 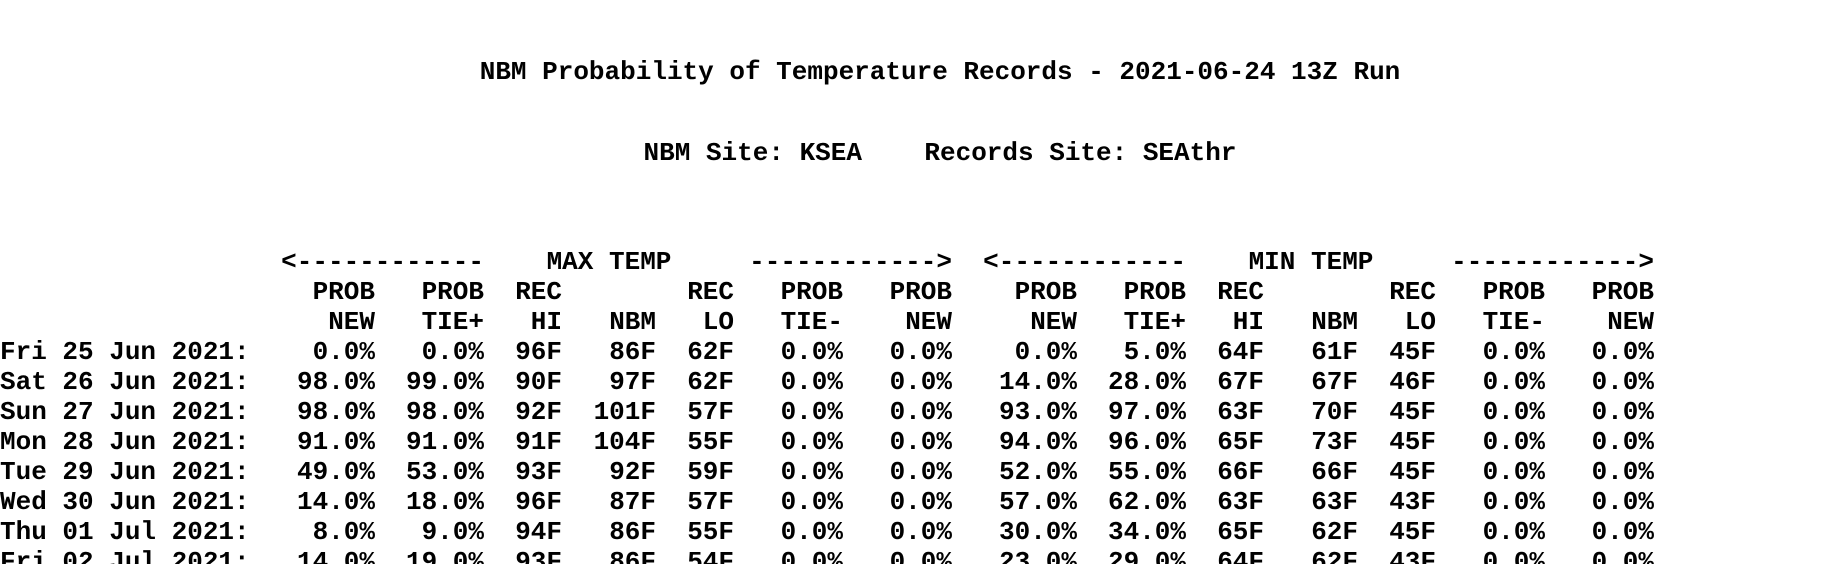 What do you see at coordinates (444, 382) in the screenshot?
I see `max-prob-tie-plus-value: 99.0%` at bounding box center [444, 382].